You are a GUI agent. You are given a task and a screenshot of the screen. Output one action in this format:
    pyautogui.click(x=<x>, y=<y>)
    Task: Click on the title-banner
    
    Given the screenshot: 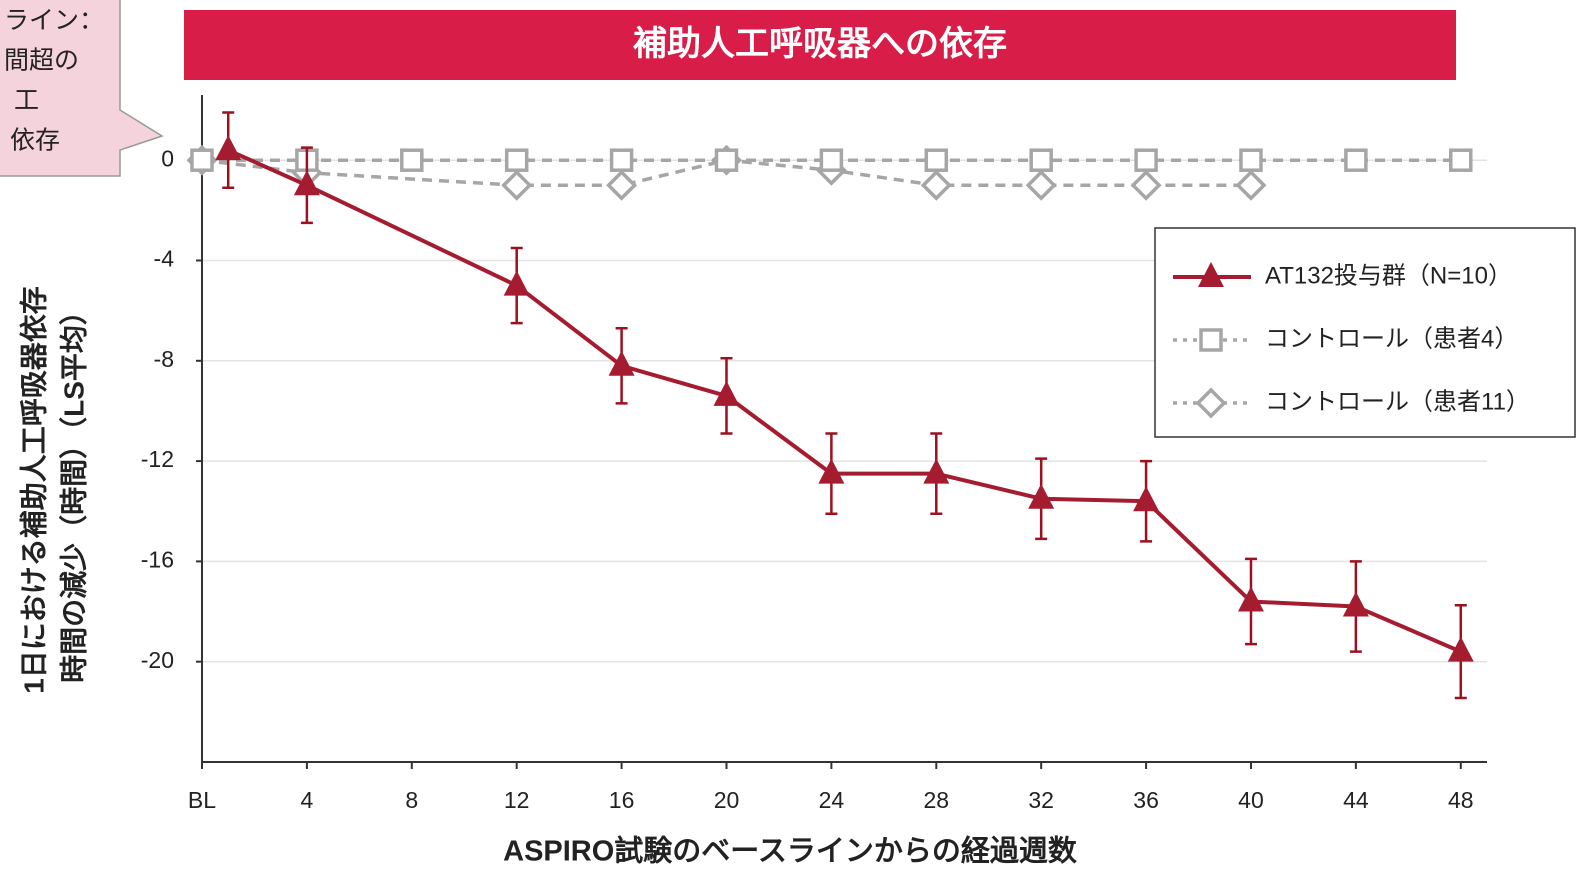 What is the action you would take?
    pyautogui.click(x=820, y=45)
    